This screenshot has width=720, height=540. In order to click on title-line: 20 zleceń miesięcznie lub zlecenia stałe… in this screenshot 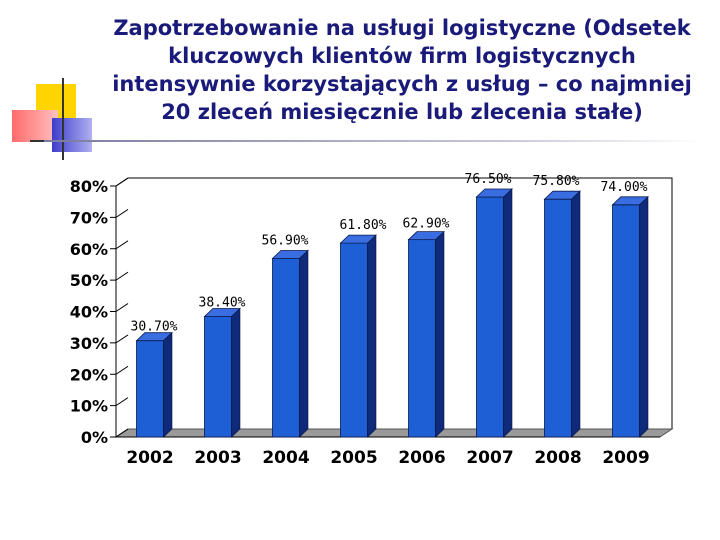, I will do `click(402, 112)`.